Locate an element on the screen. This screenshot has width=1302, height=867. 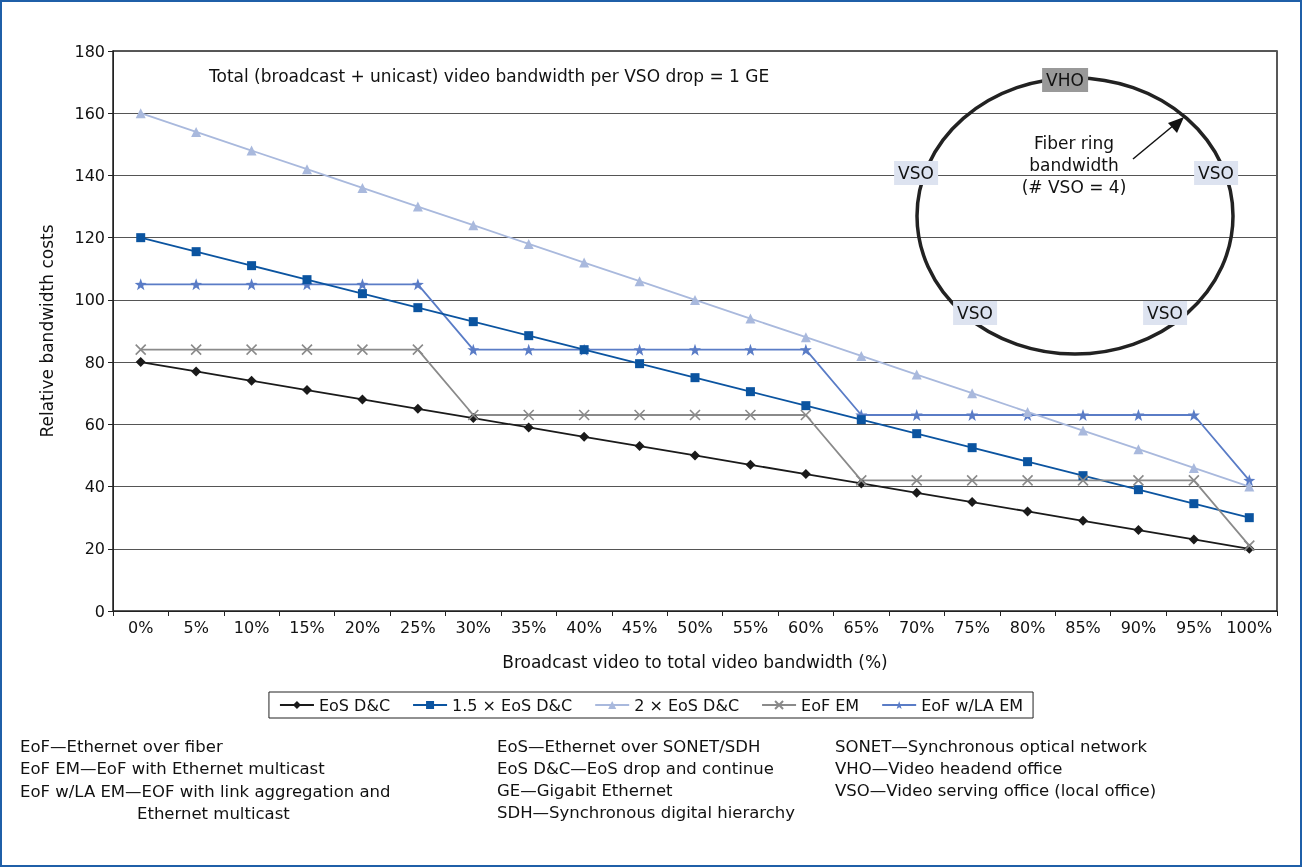
y-tick-label: 100 is located at coordinates (89, 300).